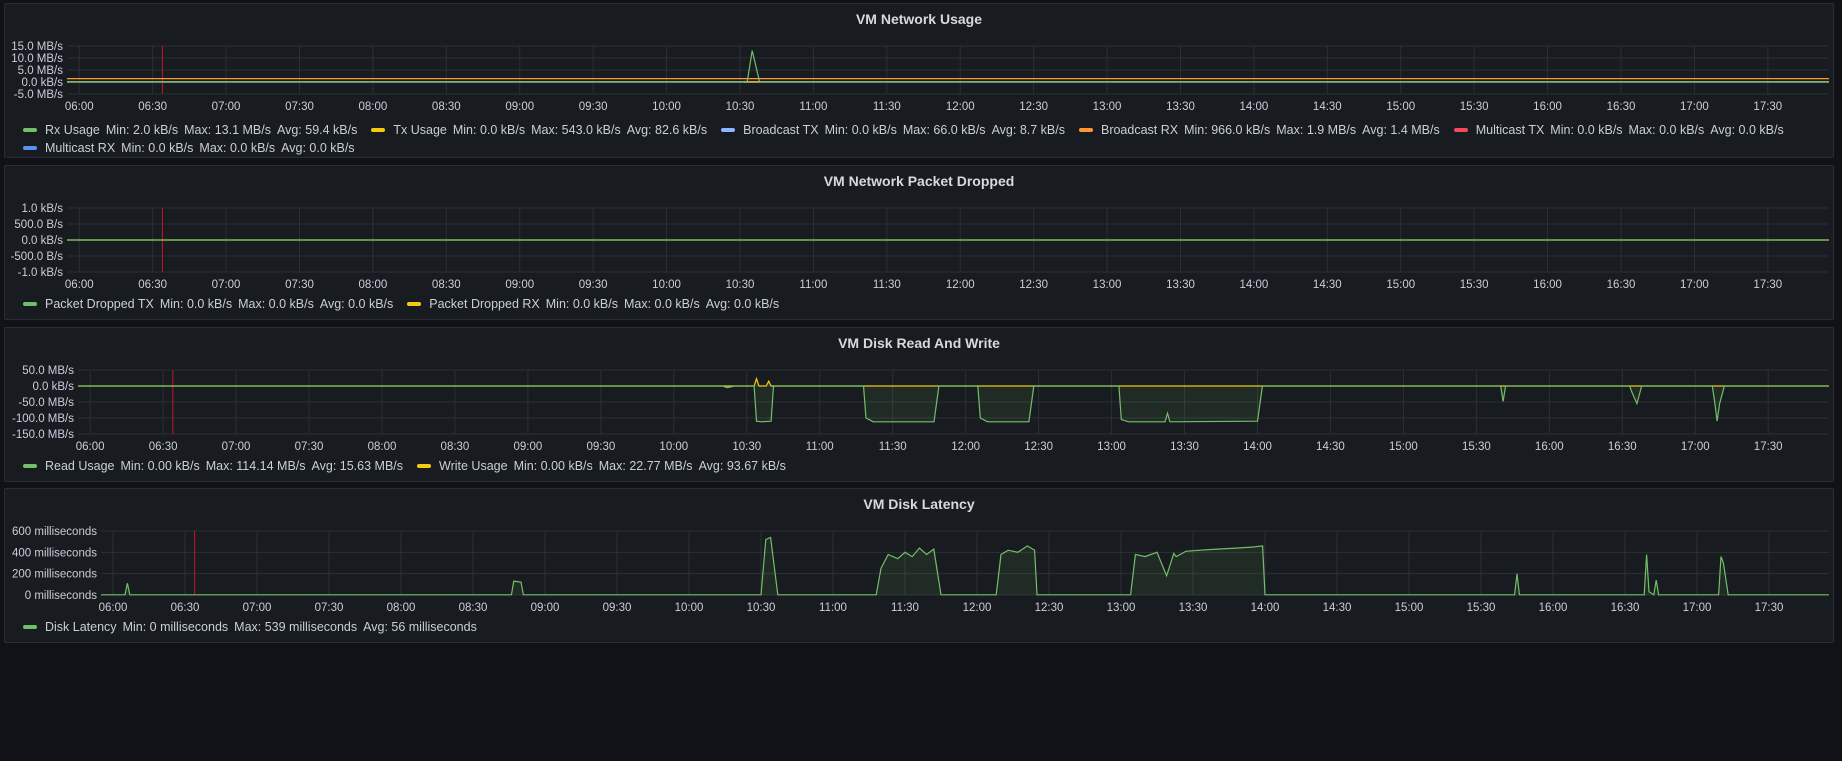 The width and height of the screenshot is (1842, 761). What do you see at coordinates (37, 257) in the screenshot?
I see `y-tick-label: -500.0 B/s` at bounding box center [37, 257].